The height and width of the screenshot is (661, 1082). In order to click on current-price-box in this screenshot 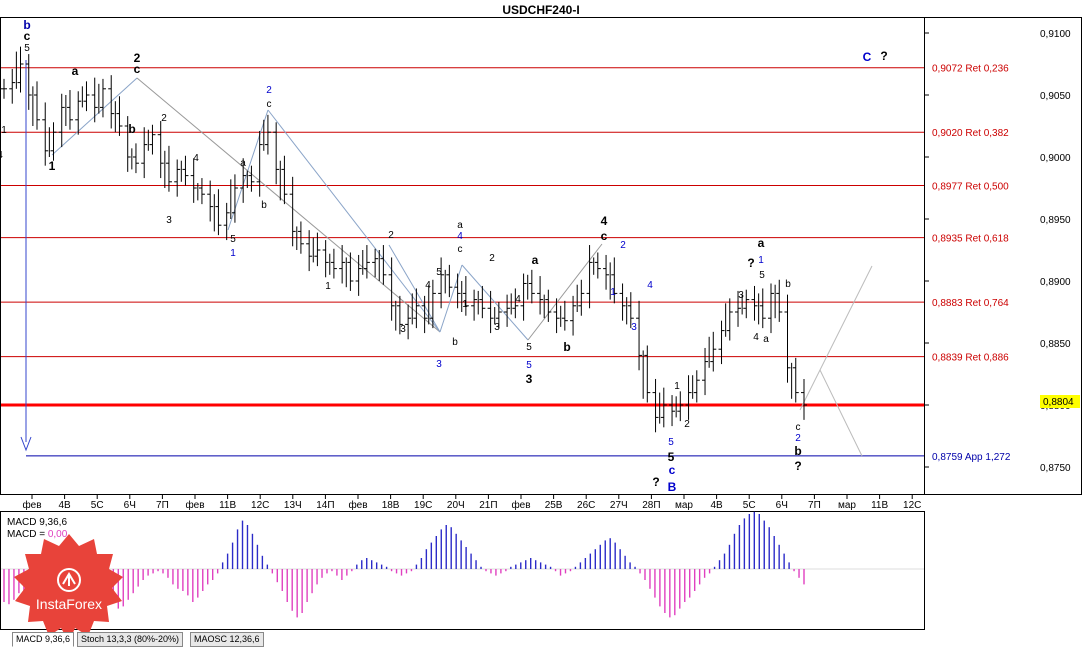, I will do `click(1060, 401)`.